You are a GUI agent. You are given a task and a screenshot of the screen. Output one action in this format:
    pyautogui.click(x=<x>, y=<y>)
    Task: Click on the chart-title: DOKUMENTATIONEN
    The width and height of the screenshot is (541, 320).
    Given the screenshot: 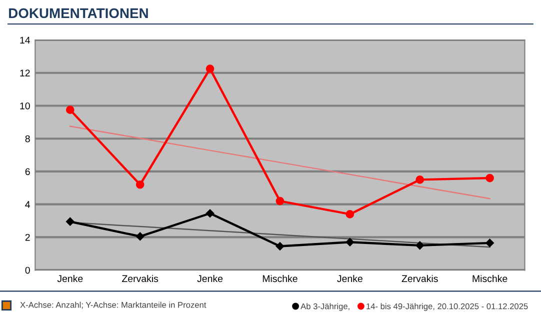 What is the action you would take?
    pyautogui.click(x=78, y=13)
    